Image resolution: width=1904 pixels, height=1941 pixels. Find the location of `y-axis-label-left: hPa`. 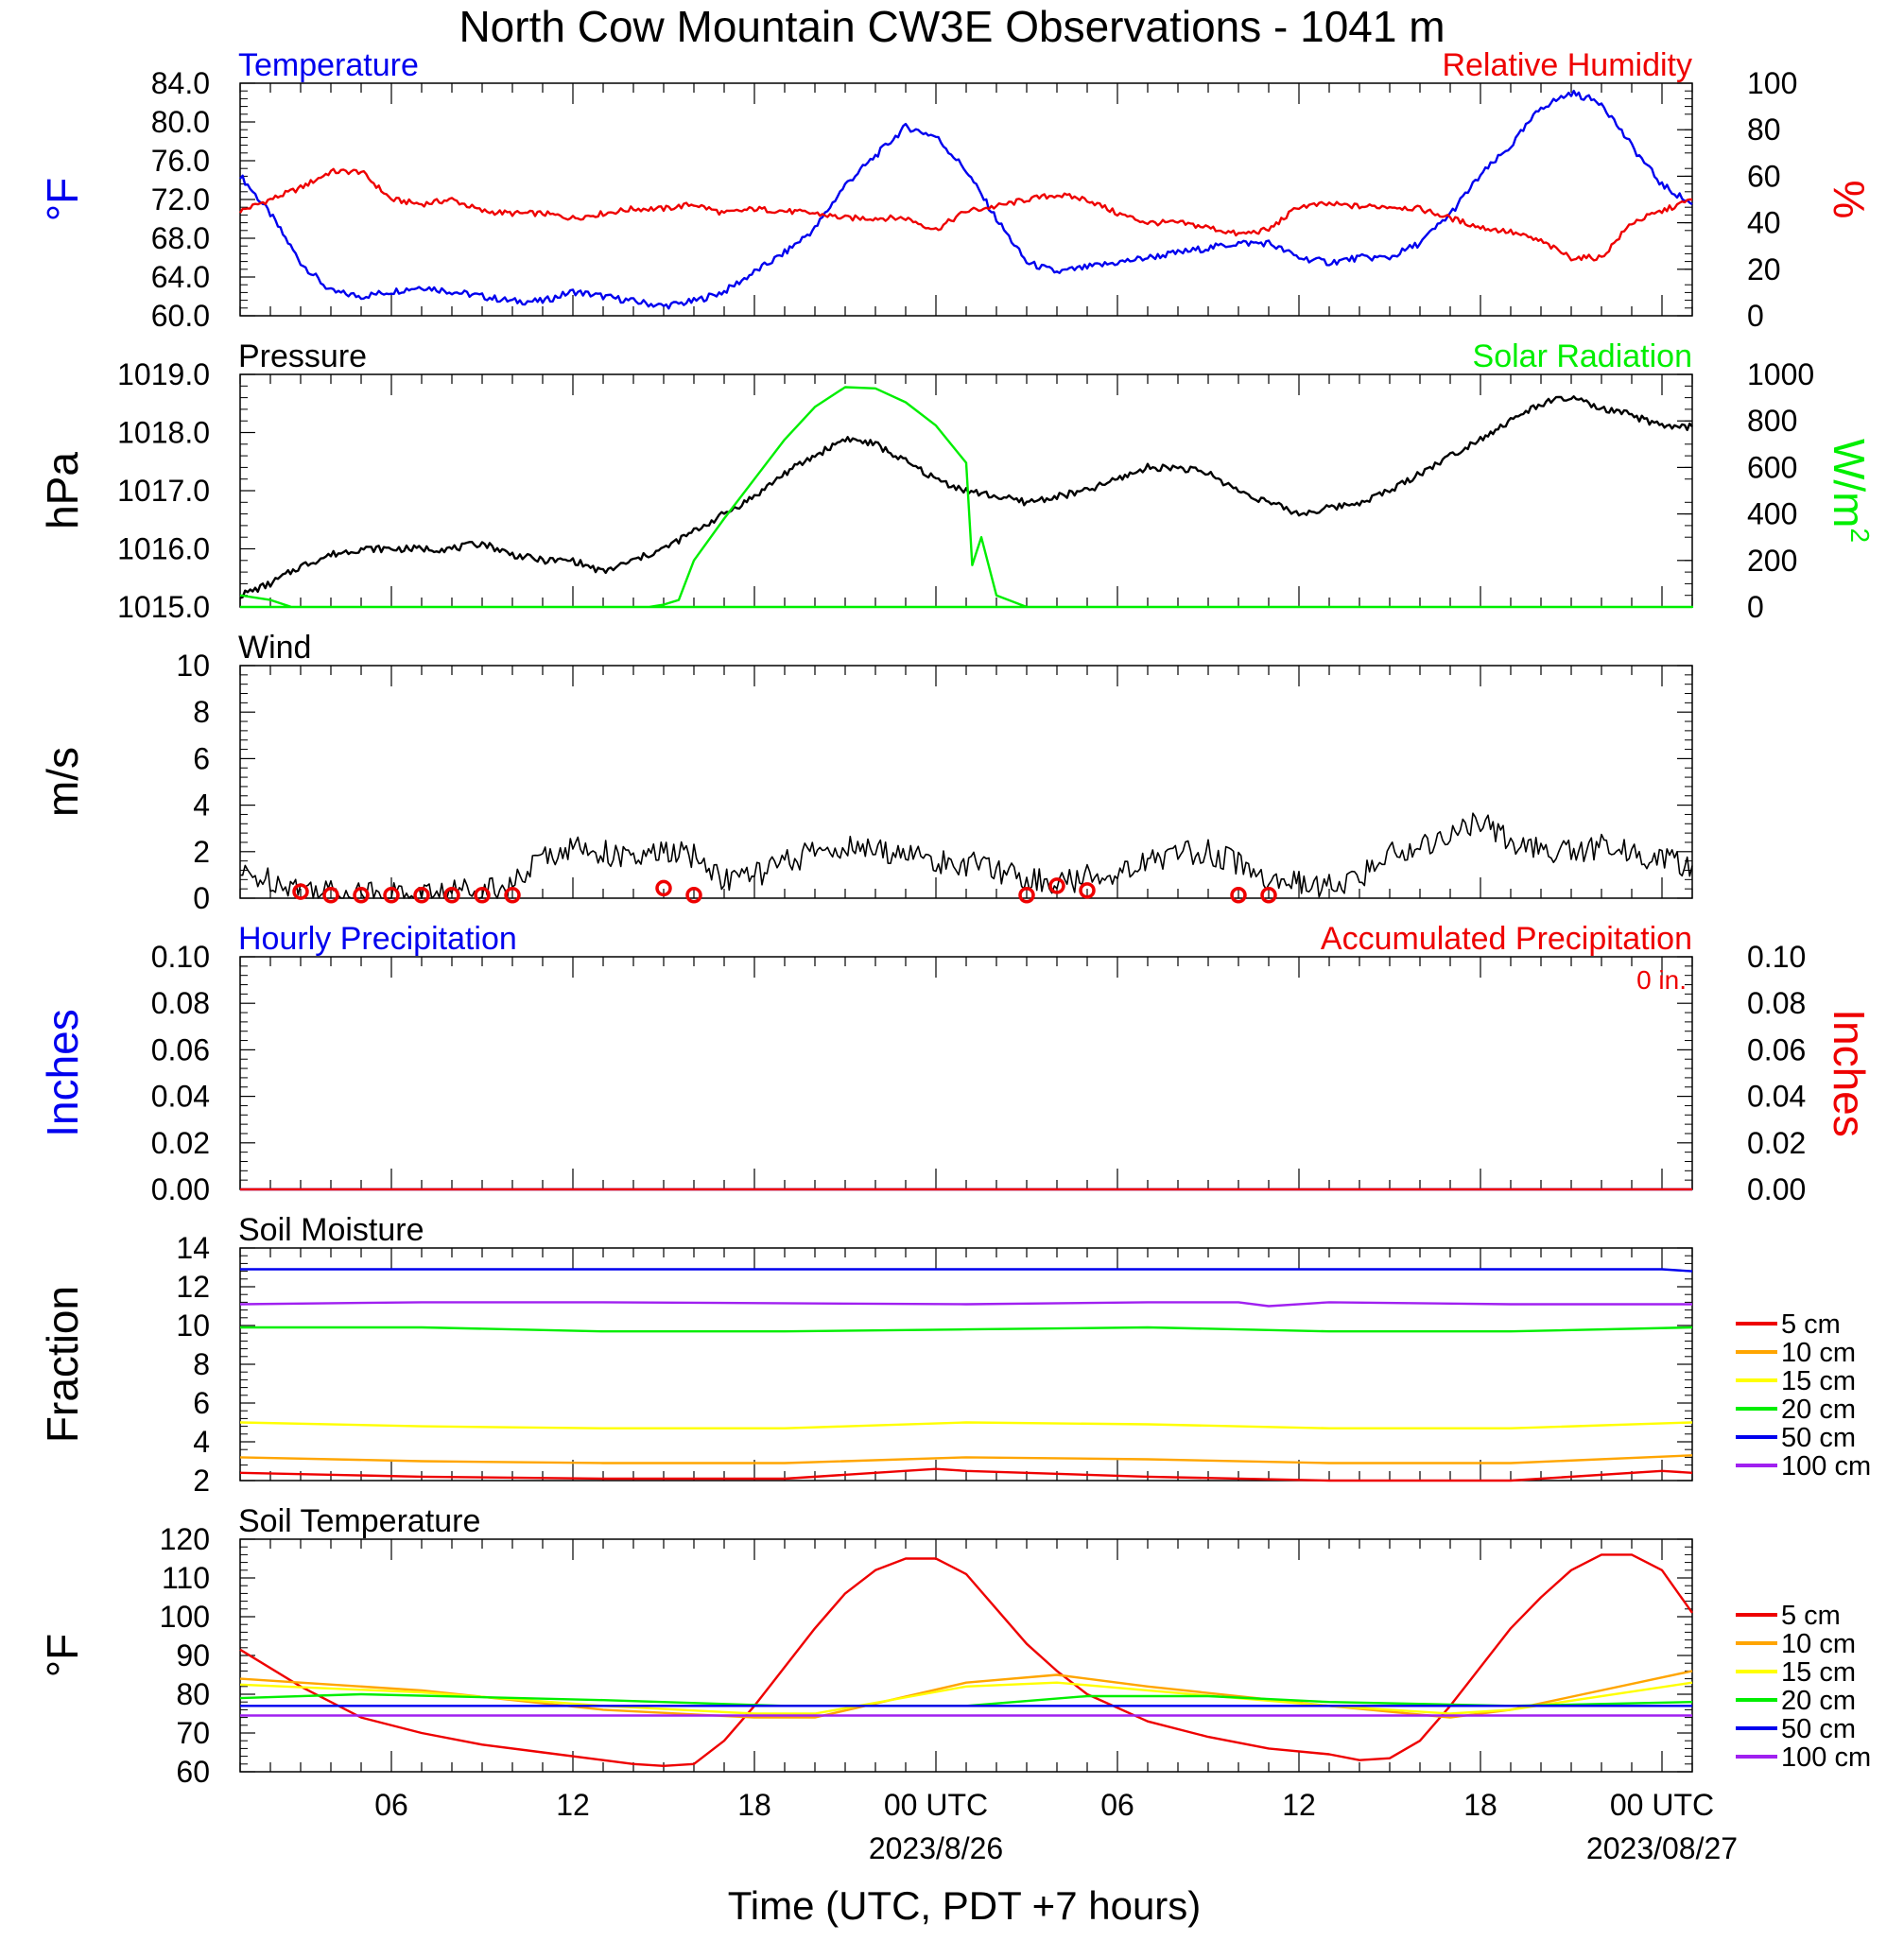

y-axis-label-left: hPa is located at coordinates (62, 491).